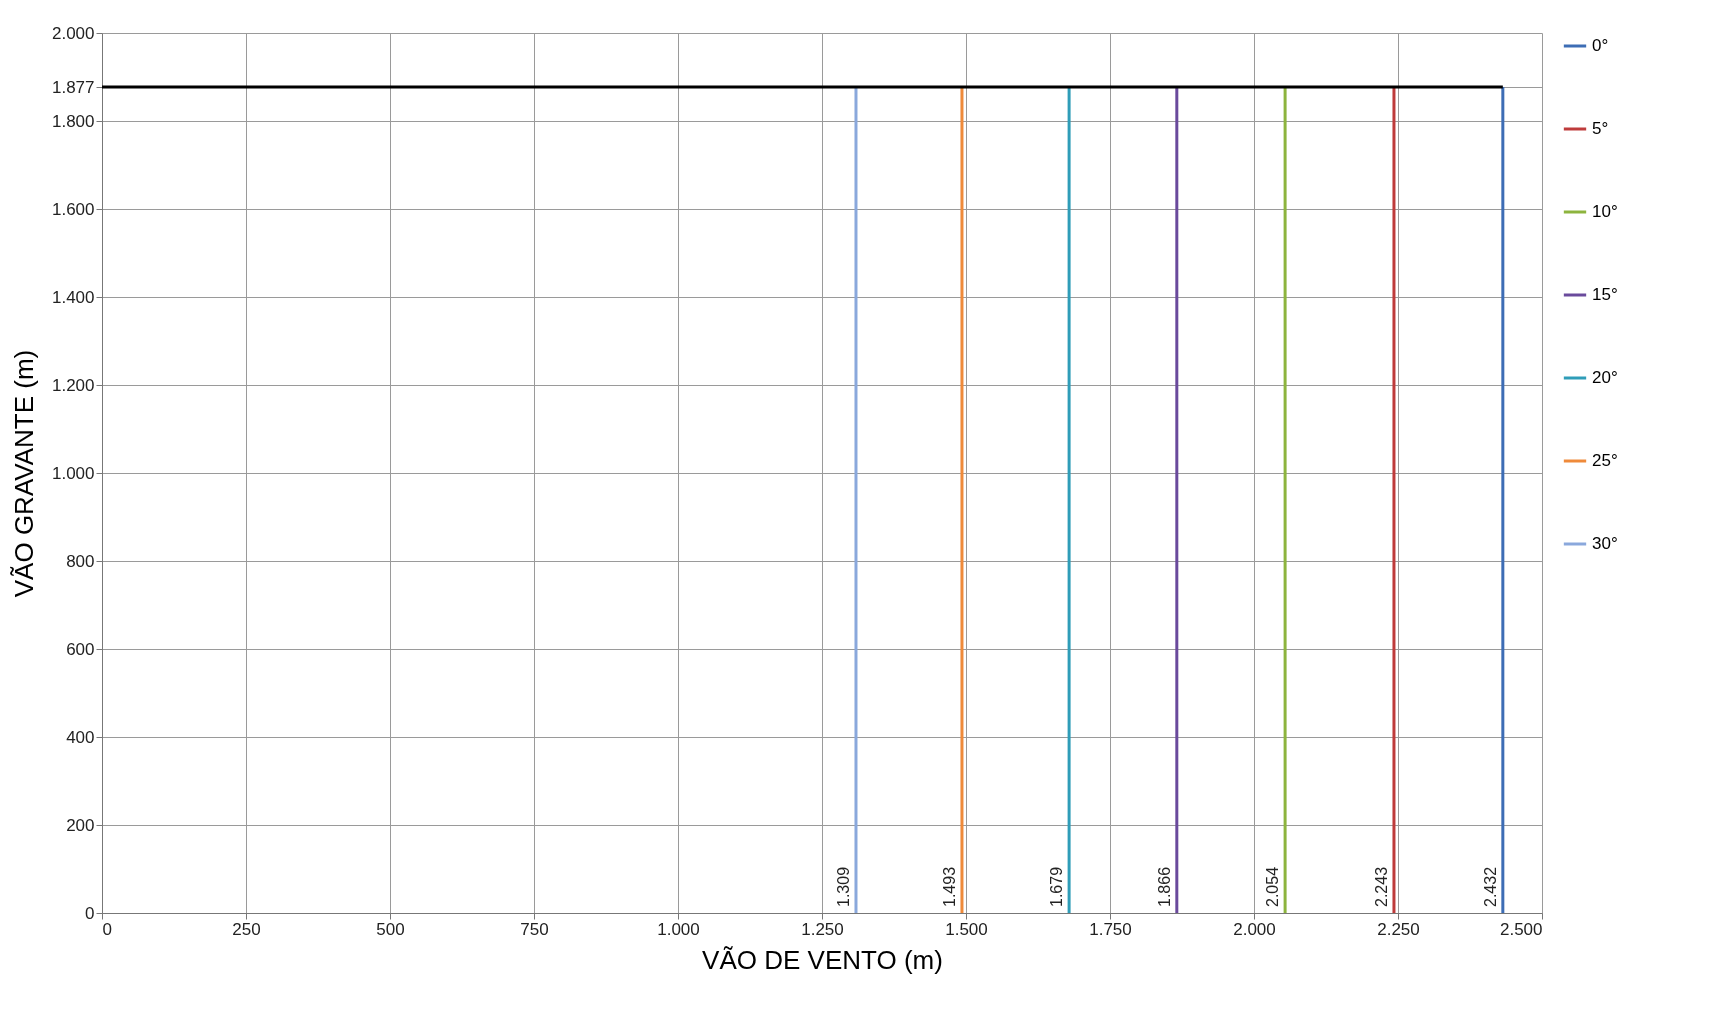 The width and height of the screenshot is (1729, 1020). What do you see at coordinates (80, 649) in the screenshot?
I see `y-tick-label: 600` at bounding box center [80, 649].